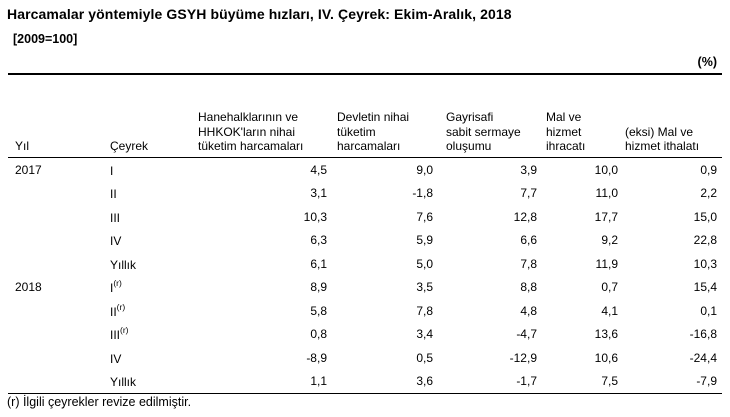  What do you see at coordinates (265, 381) in the screenshot?
I see `value-cell: 1,1` at bounding box center [265, 381].